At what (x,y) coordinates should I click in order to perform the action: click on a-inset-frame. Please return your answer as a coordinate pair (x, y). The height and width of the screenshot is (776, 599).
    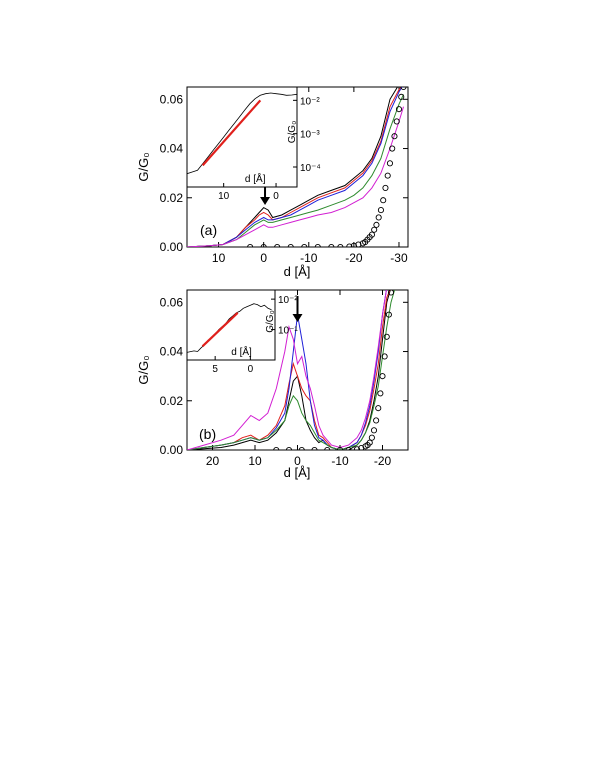
    Looking at the image, I should click on (242, 137).